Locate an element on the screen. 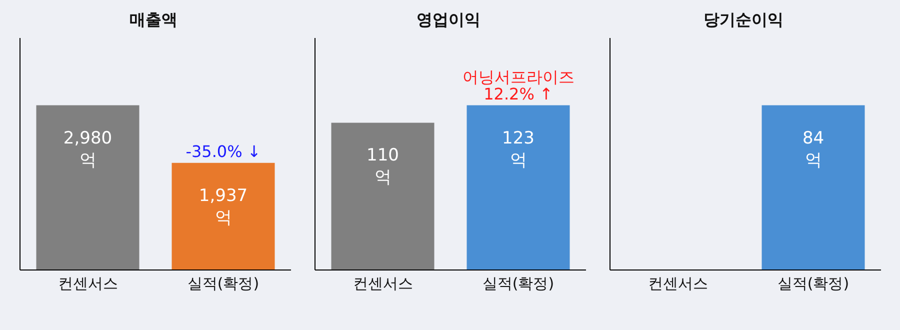 This screenshot has height=330, width=900. data-label: 84 억 is located at coordinates (813, 149).